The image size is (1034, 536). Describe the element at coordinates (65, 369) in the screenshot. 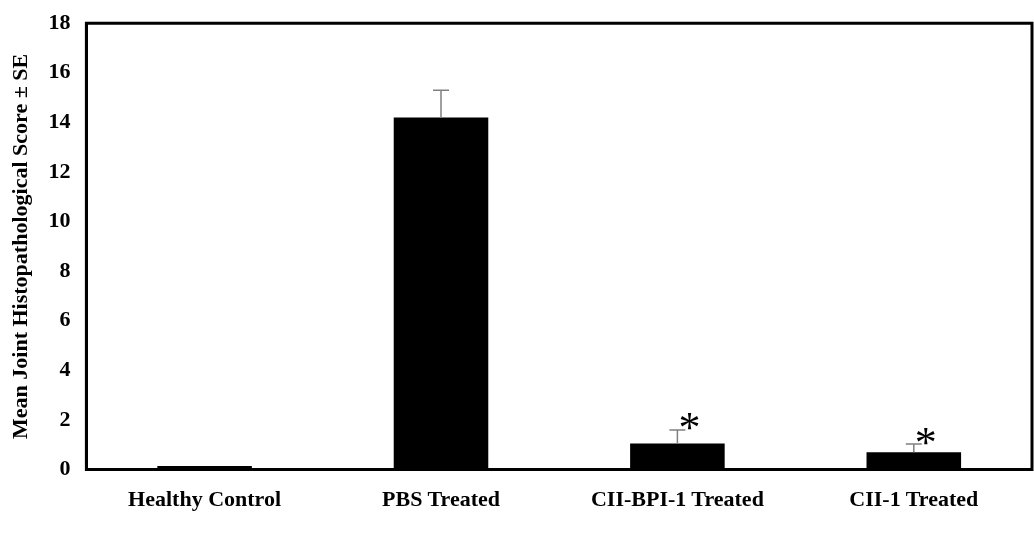

I see `y-tick-label: 4` at that location.